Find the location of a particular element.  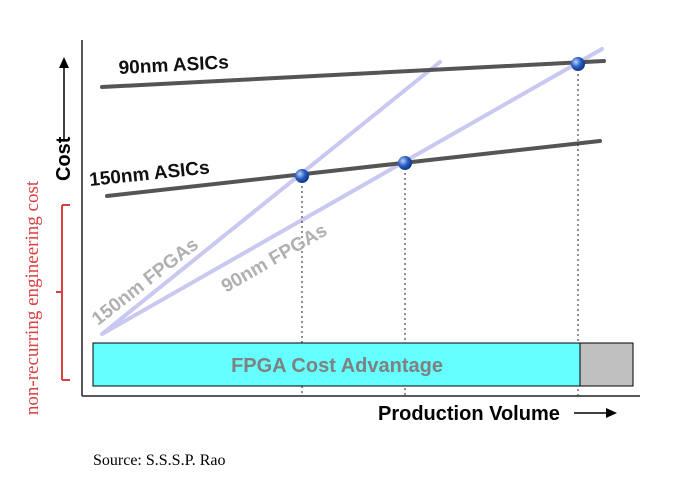

x-axis-label: Production Volume is located at coordinates (469, 414).